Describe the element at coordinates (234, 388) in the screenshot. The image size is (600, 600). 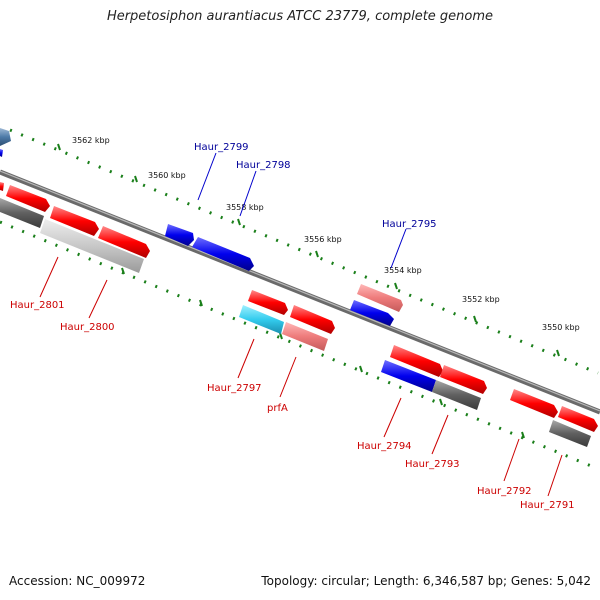
I see `gene-label: Haur_2797` at that location.